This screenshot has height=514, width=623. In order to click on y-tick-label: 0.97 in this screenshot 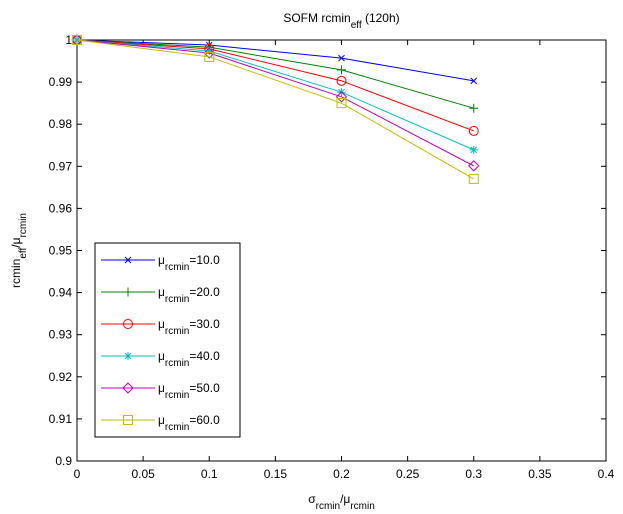, I will do `click(61, 166)`.